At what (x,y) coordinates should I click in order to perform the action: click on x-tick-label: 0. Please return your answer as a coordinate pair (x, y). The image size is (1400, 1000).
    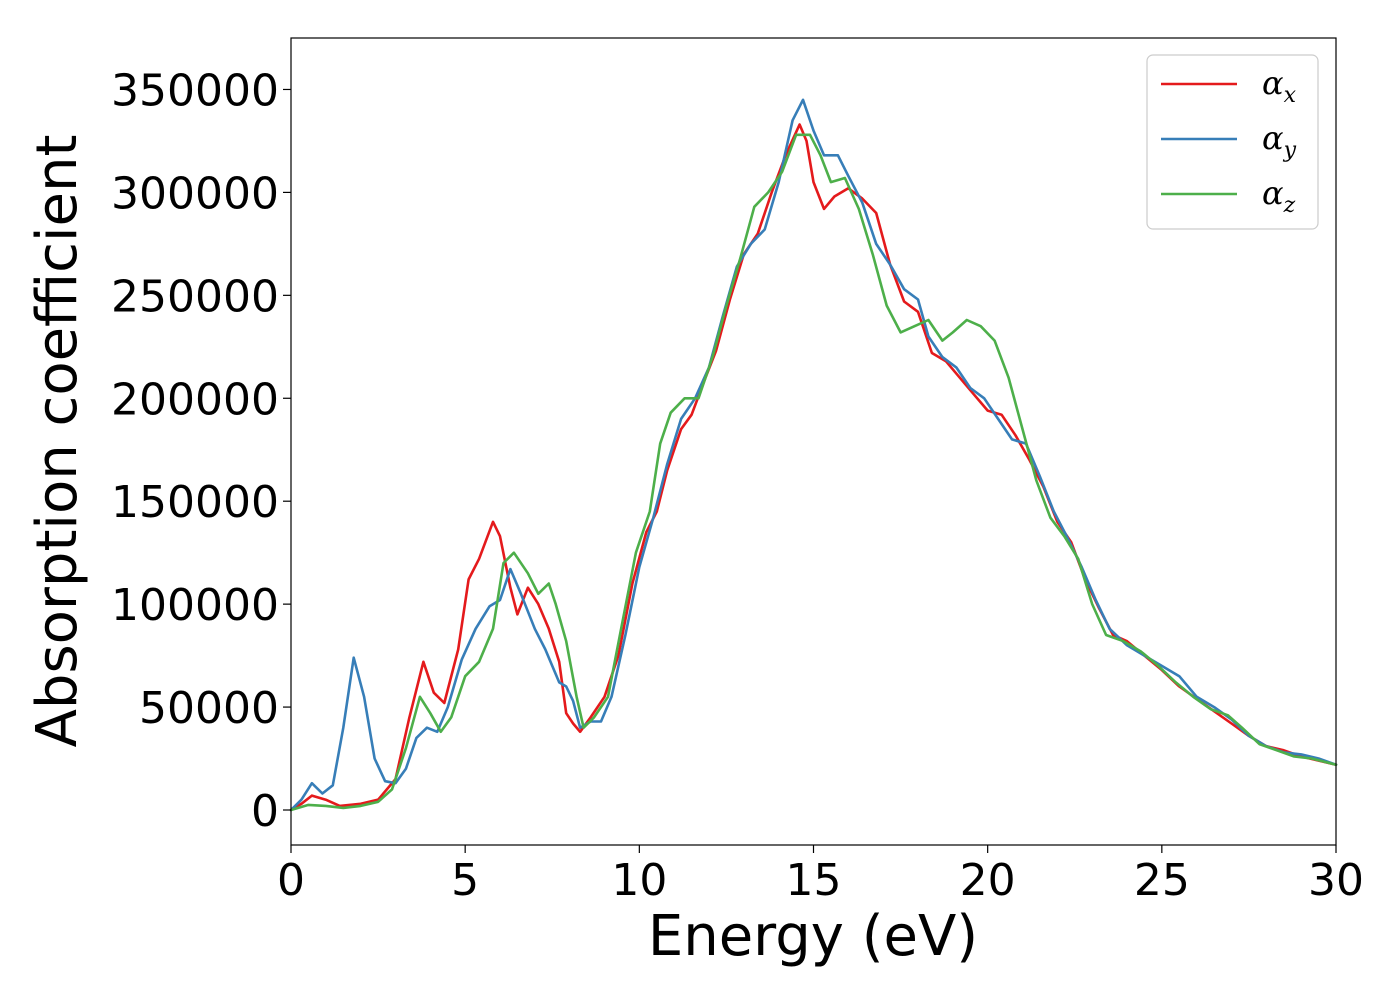
    Looking at the image, I should click on (291, 880).